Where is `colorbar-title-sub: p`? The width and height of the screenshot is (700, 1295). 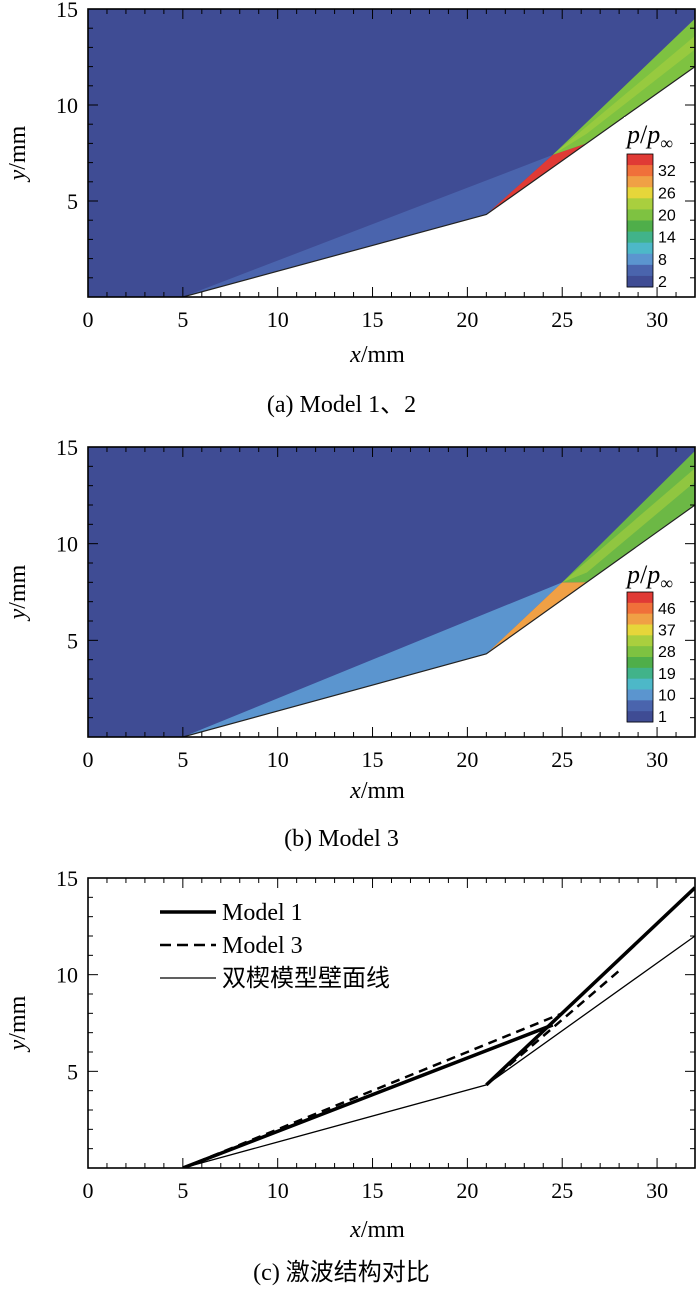
colorbar-title-sub: p is located at coordinates (652, 574).